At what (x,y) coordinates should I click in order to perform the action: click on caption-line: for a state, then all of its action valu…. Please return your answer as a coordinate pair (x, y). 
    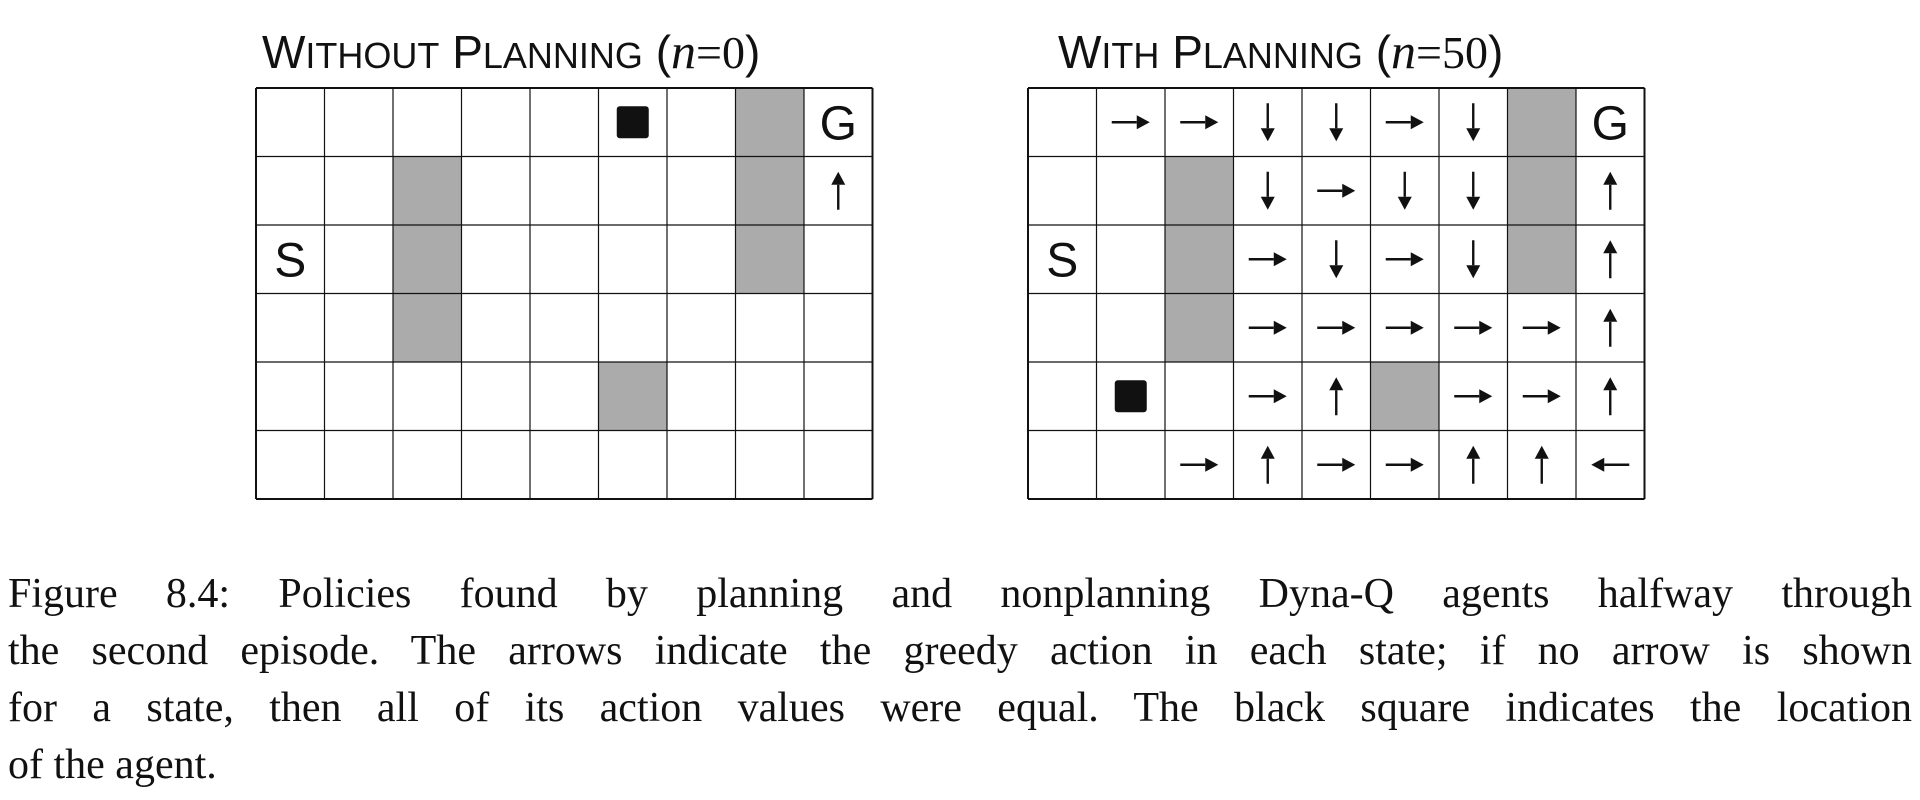
    Looking at the image, I should click on (960, 708).